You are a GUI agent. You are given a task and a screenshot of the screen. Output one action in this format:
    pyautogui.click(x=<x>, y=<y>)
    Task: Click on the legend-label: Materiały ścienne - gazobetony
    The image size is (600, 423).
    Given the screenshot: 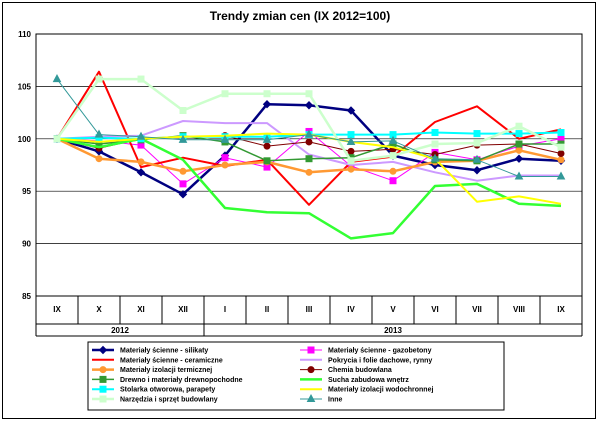 What is the action you would take?
    pyautogui.click(x=380, y=351)
    